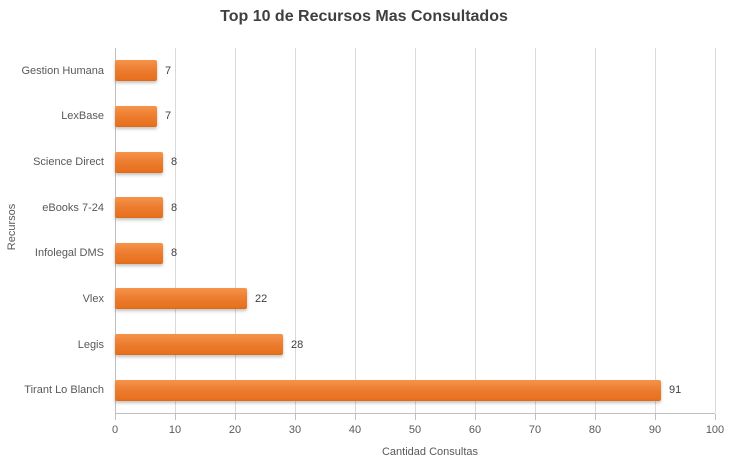 The width and height of the screenshot is (736, 467). I want to click on bar-legis, so click(199, 345).